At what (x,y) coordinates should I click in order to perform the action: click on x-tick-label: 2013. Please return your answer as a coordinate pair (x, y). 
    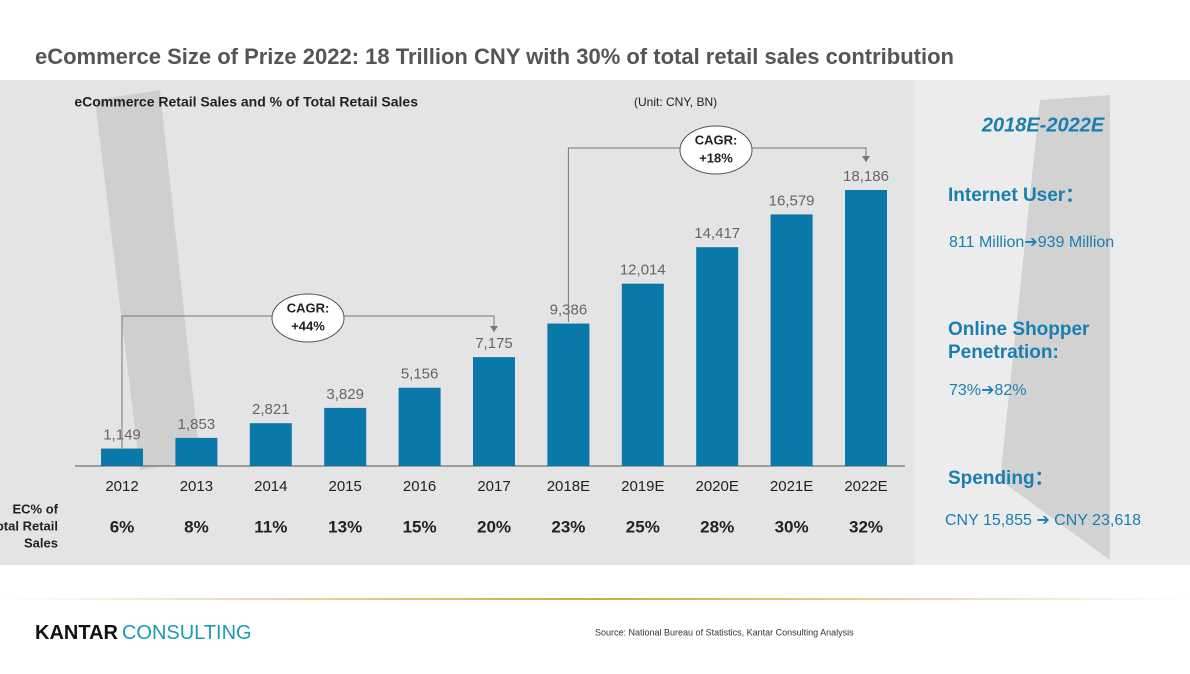
    Looking at the image, I should click on (196, 486).